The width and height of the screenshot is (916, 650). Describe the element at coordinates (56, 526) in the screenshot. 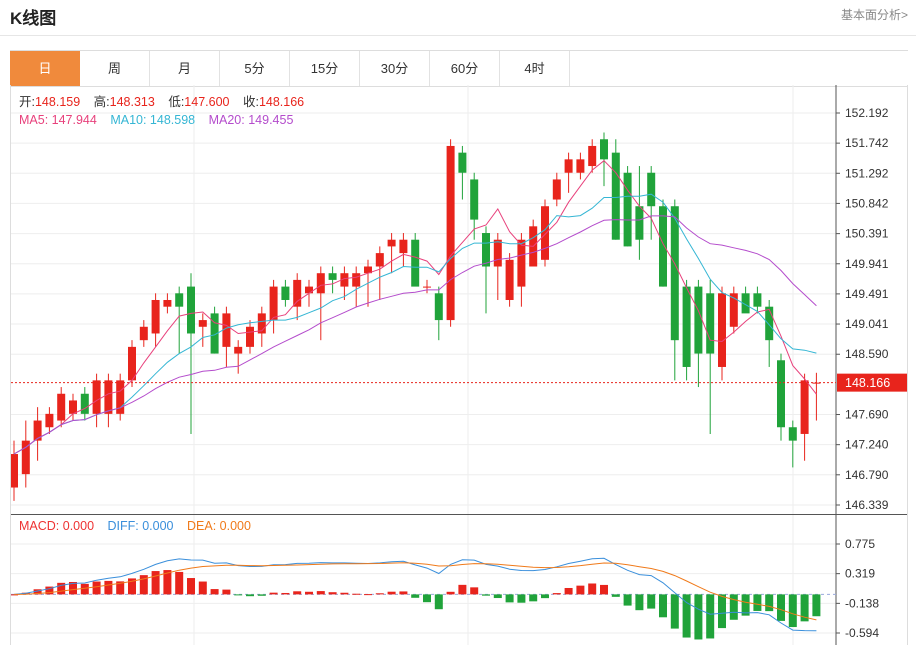

I see `macd-label: MACD: 0.000` at that location.